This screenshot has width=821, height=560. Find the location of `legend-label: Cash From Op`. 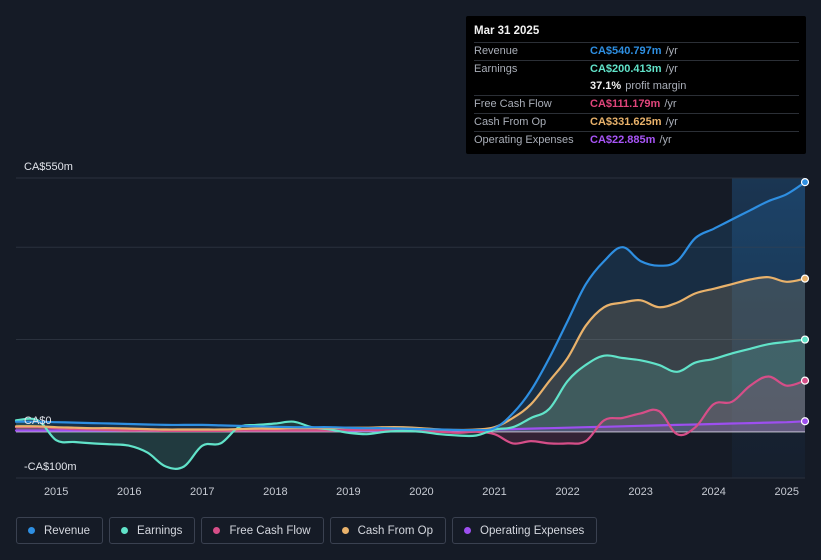

legend-label: Cash From Op is located at coordinates (395, 530).